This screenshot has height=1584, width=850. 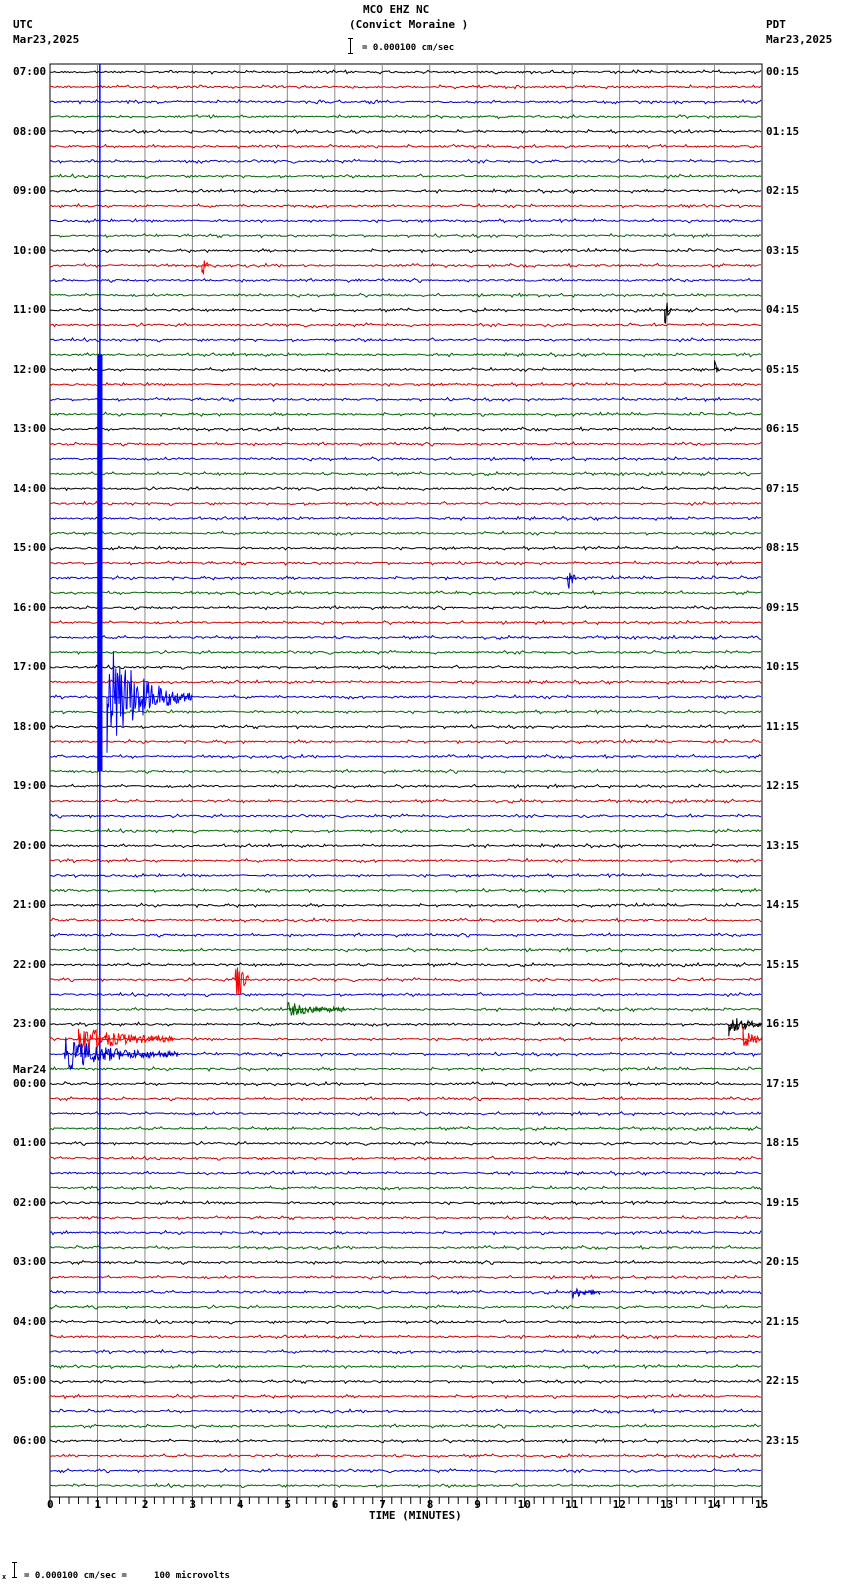 What do you see at coordinates (783, 1440) in the screenshot?
I see `pdt-hour-label: 23:15` at bounding box center [783, 1440].